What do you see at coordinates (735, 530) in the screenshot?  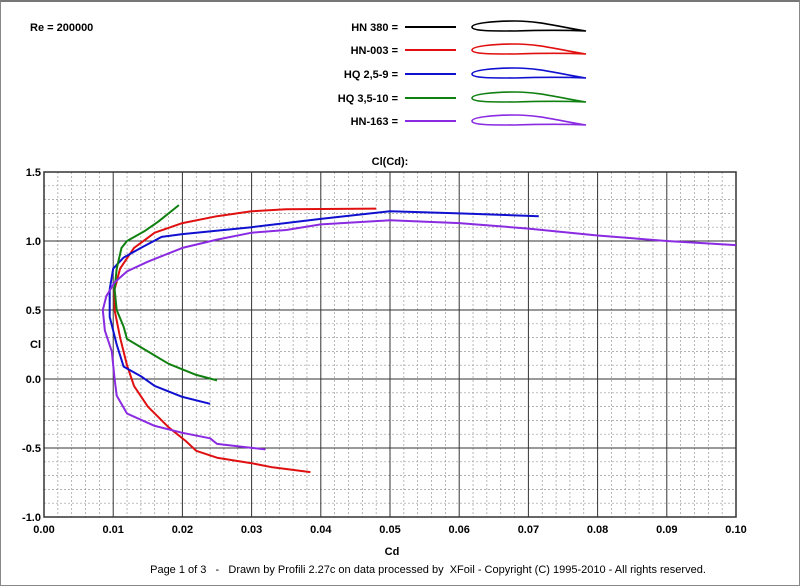 I see `x-tick-label: 0.10` at bounding box center [735, 530].